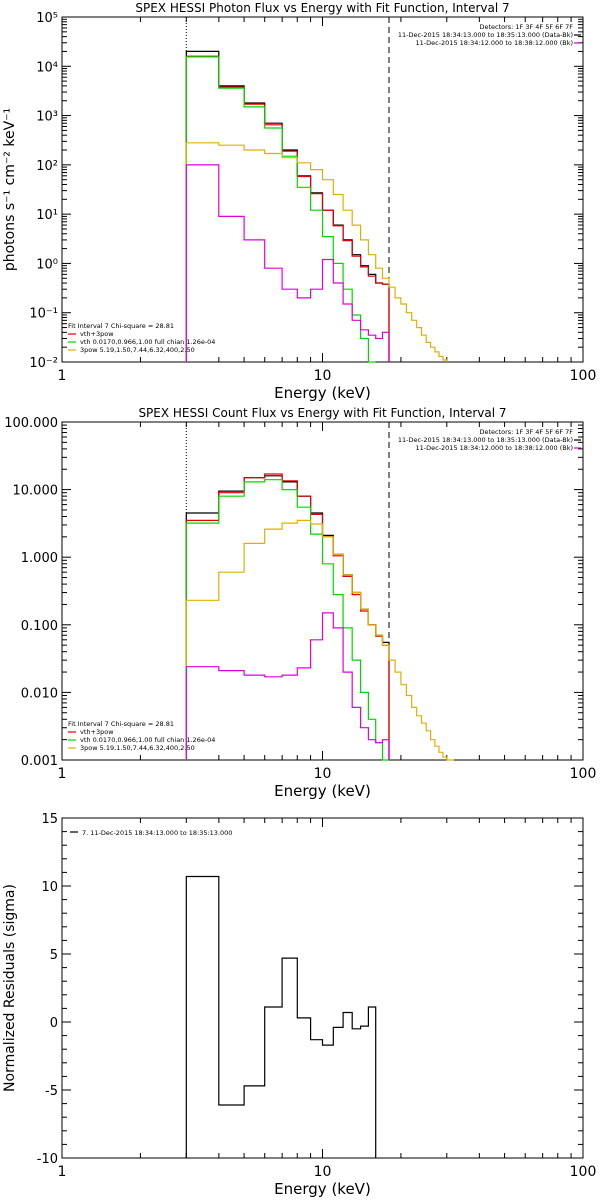 This screenshot has width=600, height=1200. What do you see at coordinates (36, 491) in the screenshot?
I see `y-tick-label: 10.000` at bounding box center [36, 491].